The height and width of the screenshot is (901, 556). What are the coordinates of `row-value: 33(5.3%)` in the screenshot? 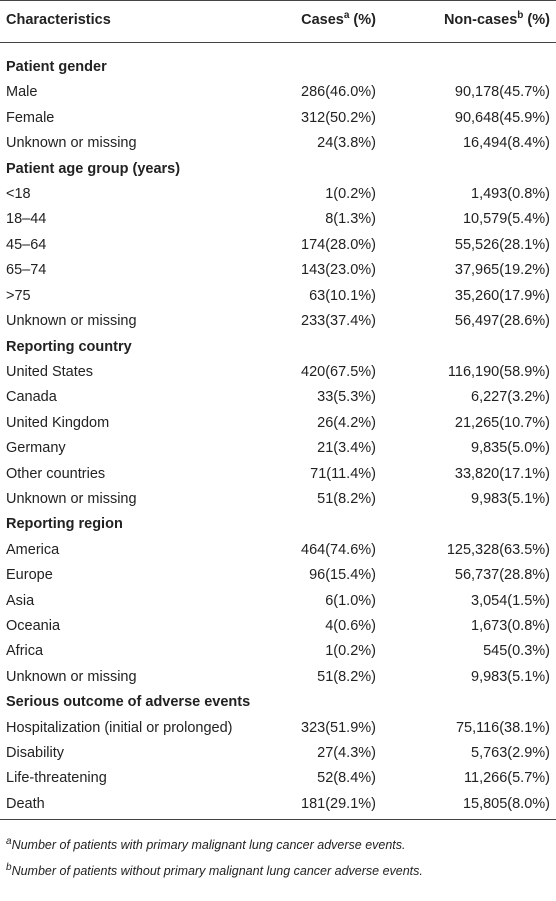 It's located at (346, 397).